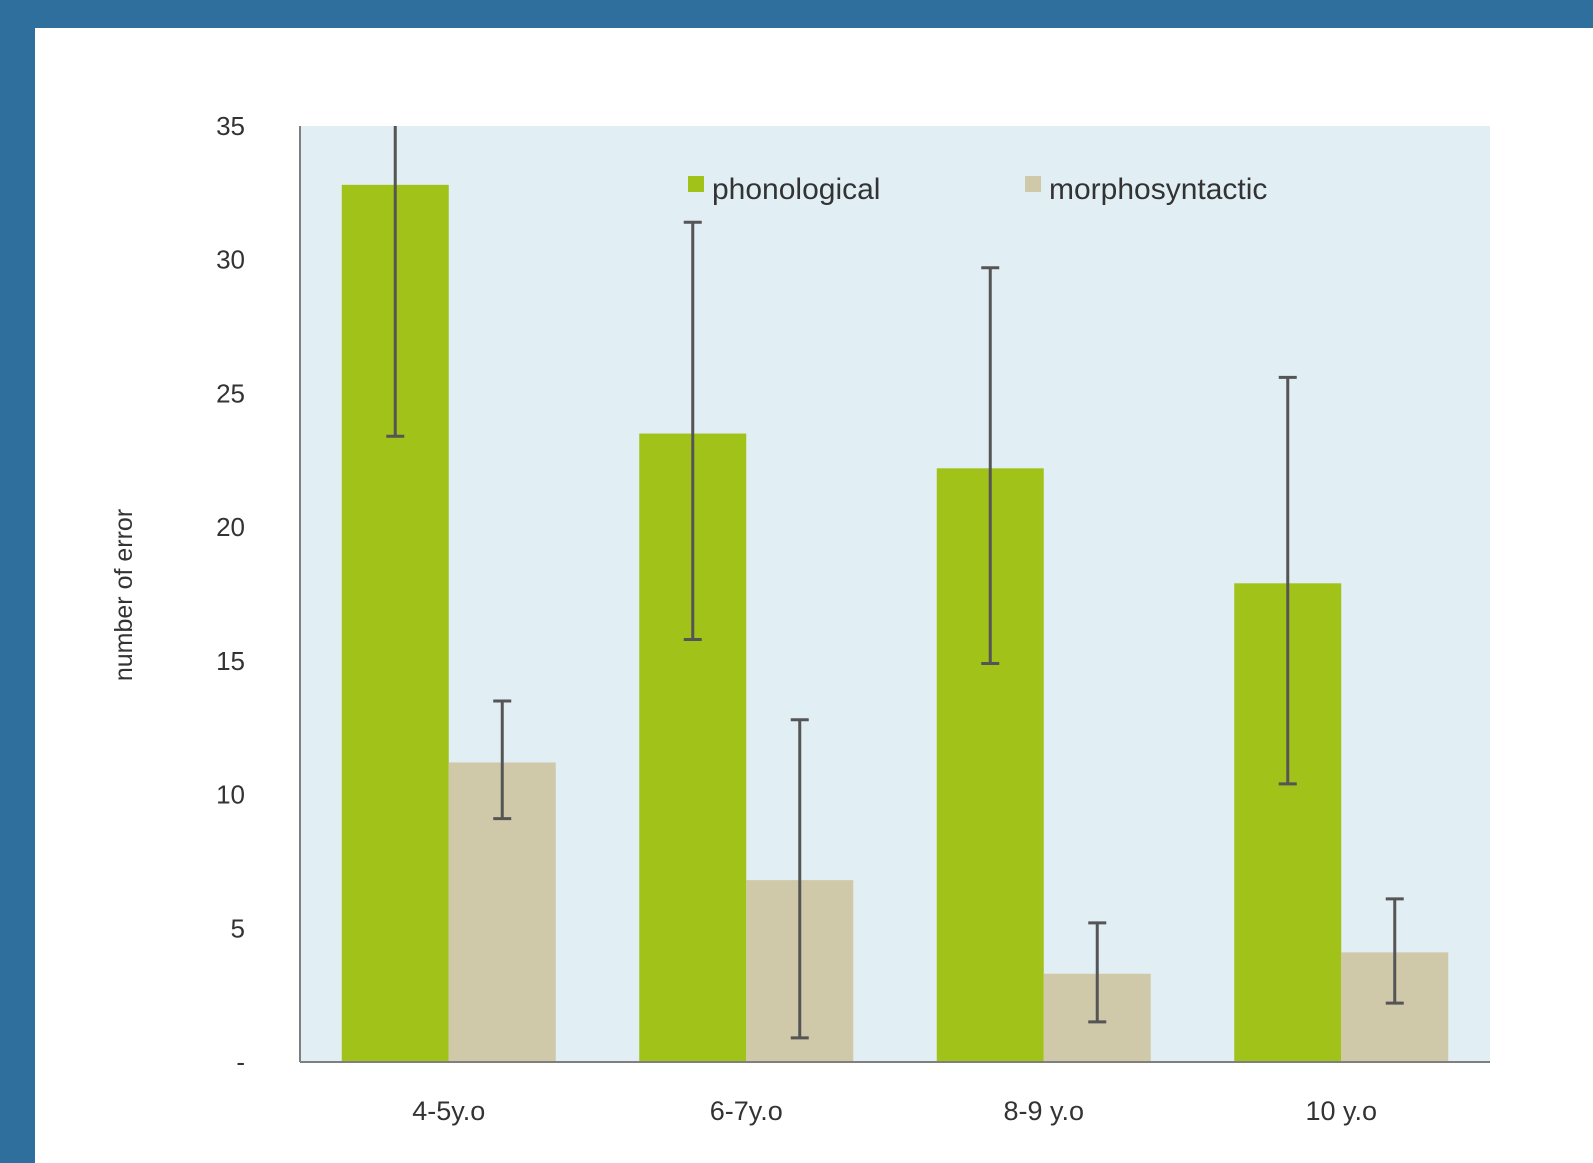 The image size is (1593, 1163). Describe the element at coordinates (230, 393) in the screenshot. I see `y-tick-label: 25` at that location.